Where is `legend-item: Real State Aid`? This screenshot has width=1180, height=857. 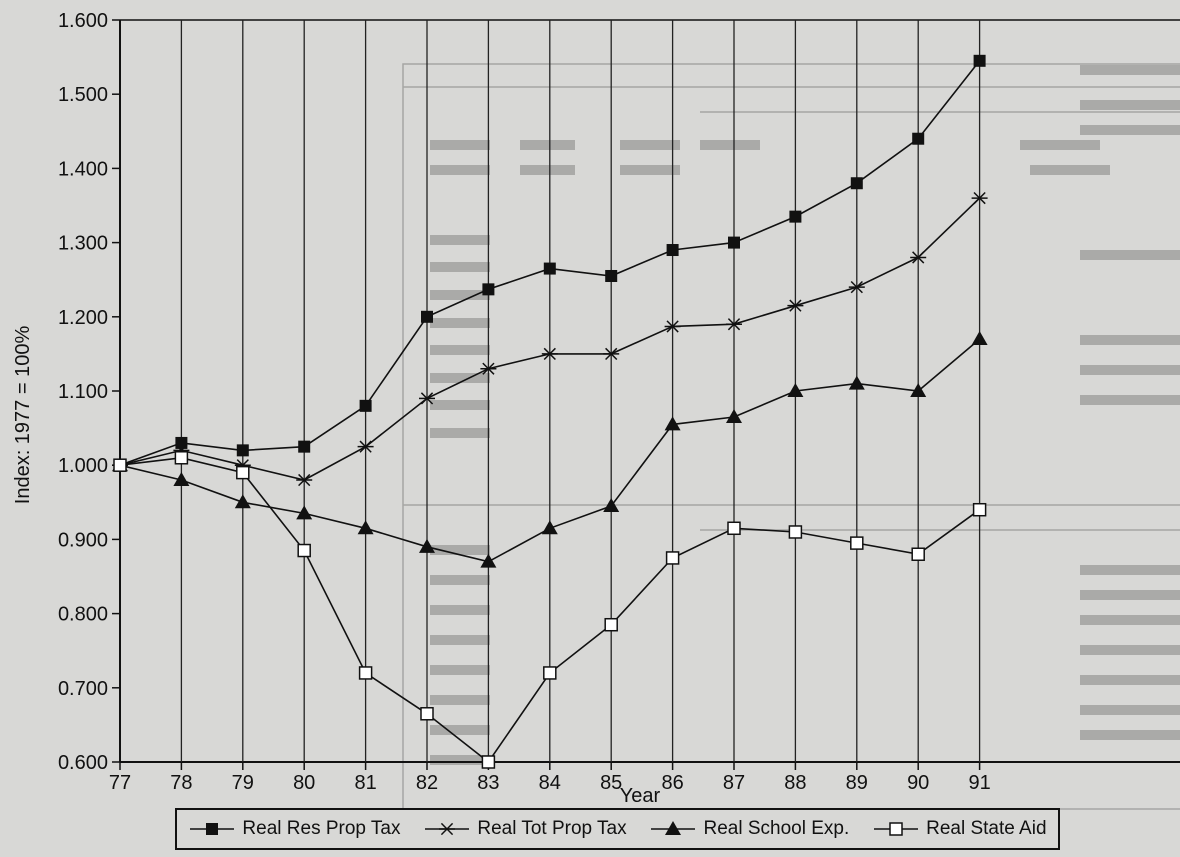 legend-item: Real State Aid is located at coordinates (959, 829).